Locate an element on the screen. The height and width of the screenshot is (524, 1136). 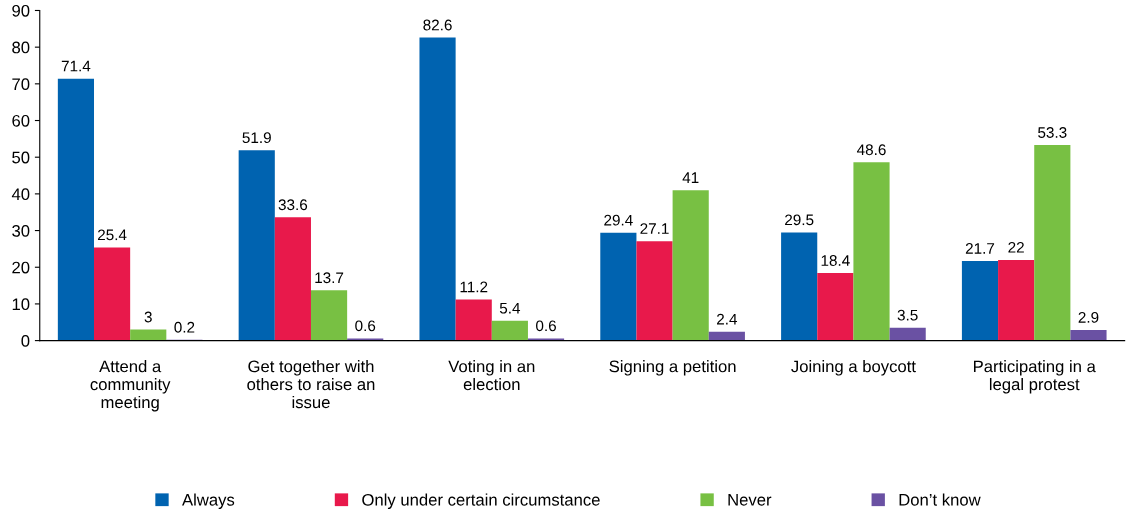
data-label: 33.6 is located at coordinates (293, 205).